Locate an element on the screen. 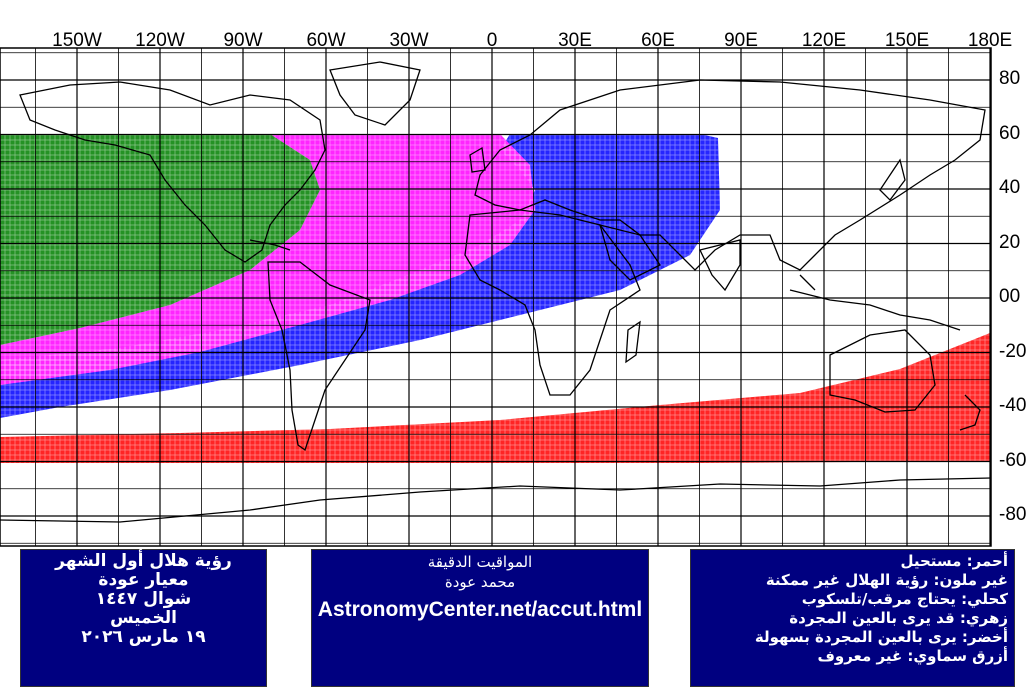 The image size is (1031, 688). latitude-label: -60 is located at coordinates (1013, 460).